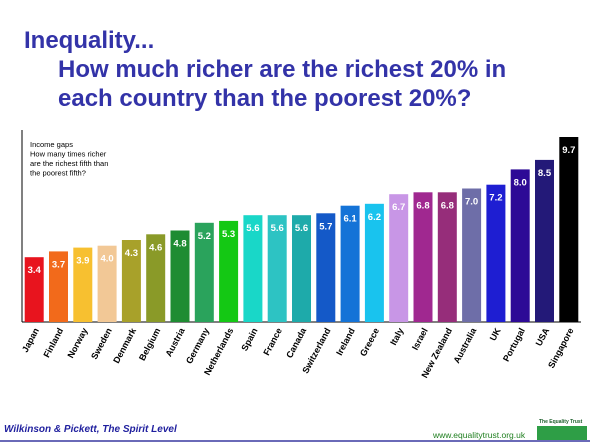 The width and height of the screenshot is (590, 444). I want to click on value-label: 7.0, so click(471, 202).